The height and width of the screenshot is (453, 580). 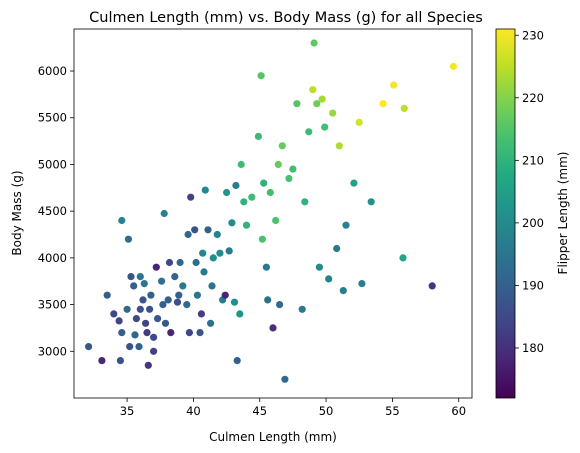 I want to click on y-tick-label: 4000, so click(x=52, y=258).